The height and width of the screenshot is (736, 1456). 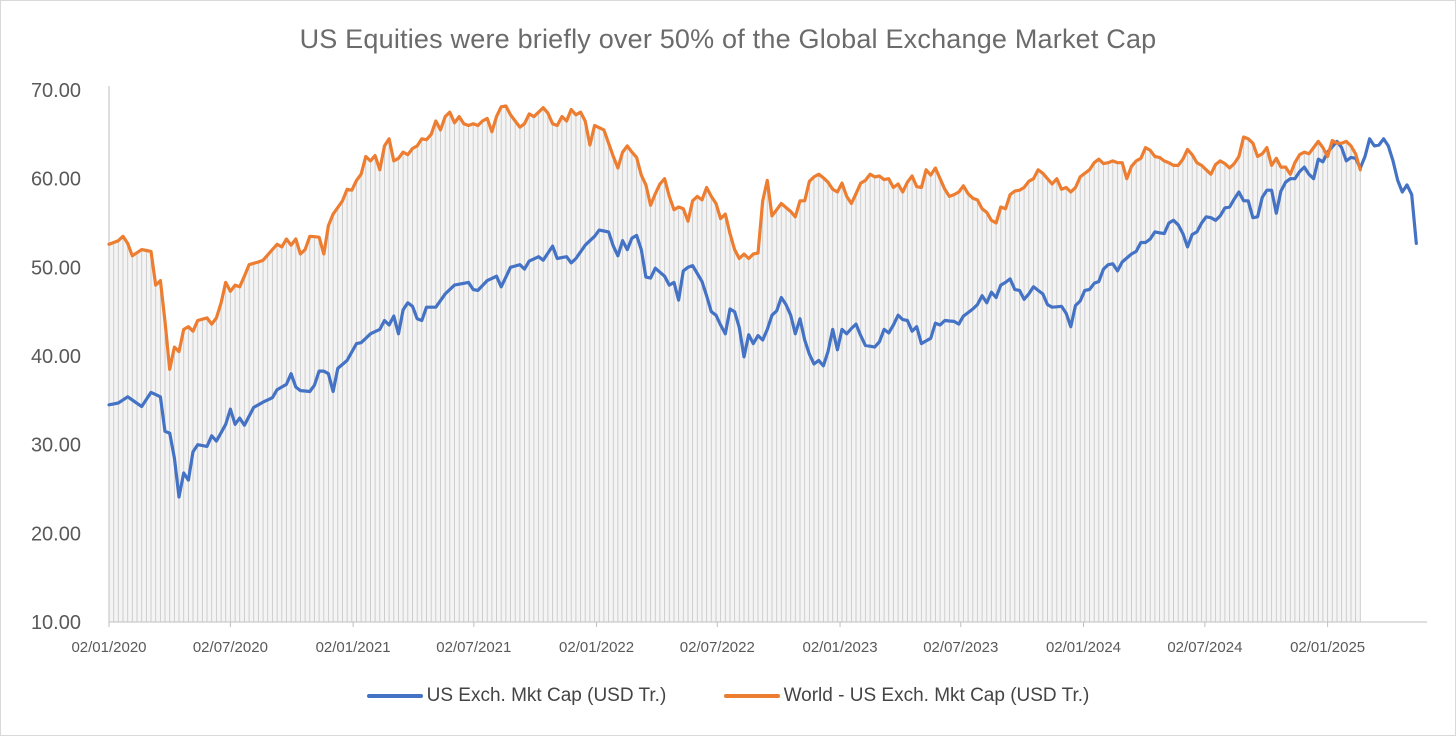 What do you see at coordinates (353, 647) in the screenshot?
I see `x-tick-label: 02/01/2021` at bounding box center [353, 647].